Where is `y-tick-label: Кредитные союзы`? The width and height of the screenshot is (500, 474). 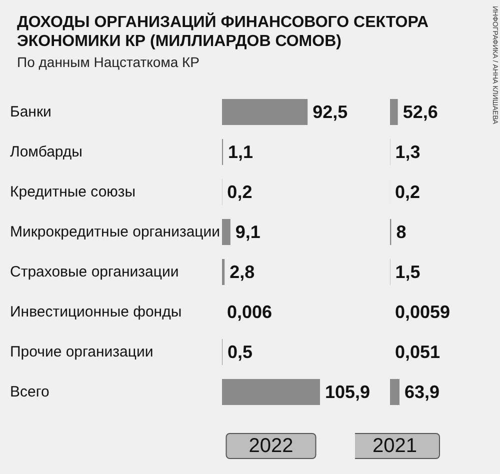
y-tick-label: Кредитные союзы is located at coordinates (73, 192).